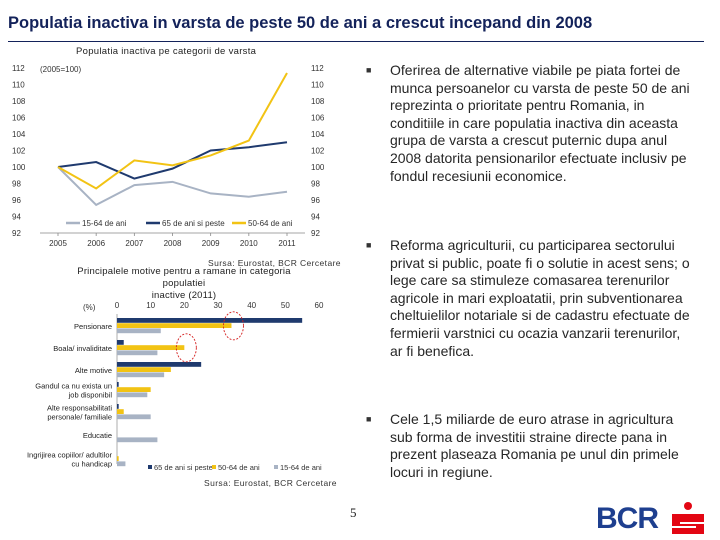 The image size is (720, 540). What do you see at coordinates (89, 307) in the screenshot?
I see `bar-chart-unit: (%)` at bounding box center [89, 307].